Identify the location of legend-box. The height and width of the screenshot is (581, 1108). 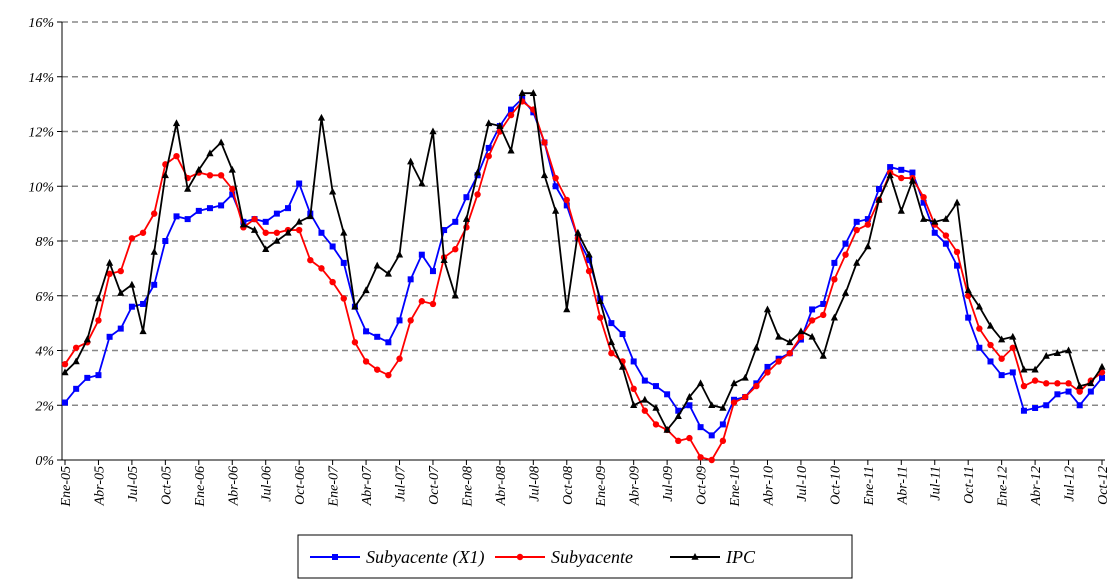
(575, 556).